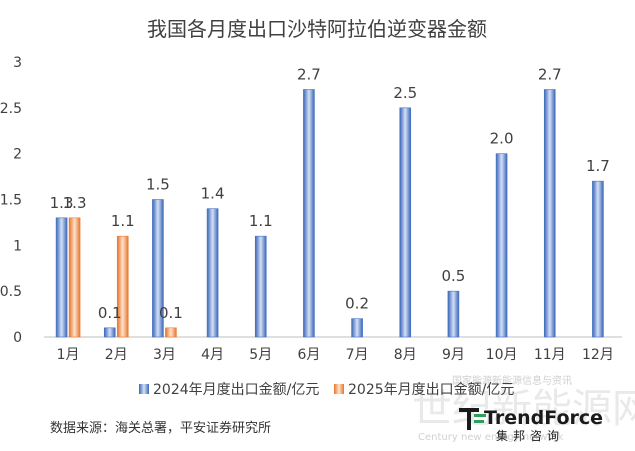 This screenshot has width=635, height=451. What do you see at coordinates (598, 166) in the screenshot?
I see `data-label-2024-12: 1.7` at bounding box center [598, 166].